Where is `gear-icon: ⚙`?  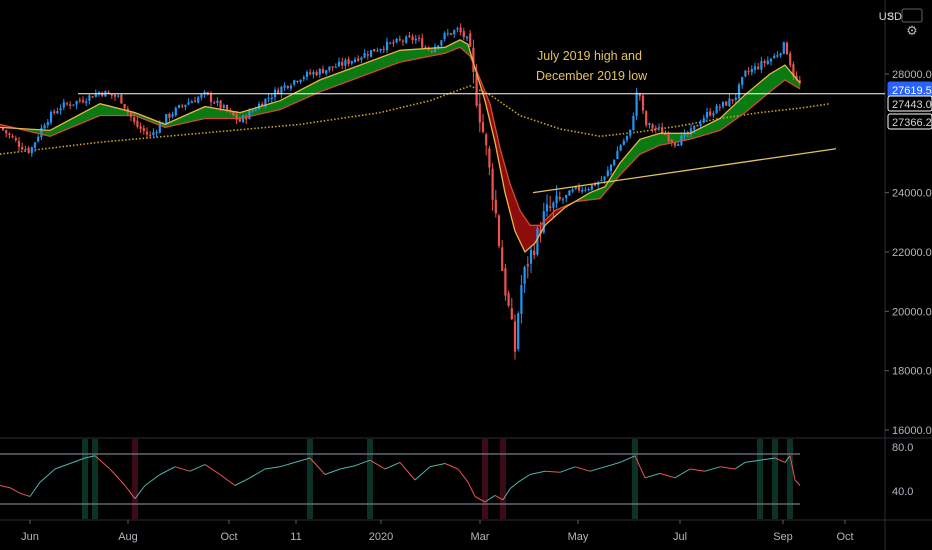
gear-icon: ⚙ is located at coordinates (912, 31).